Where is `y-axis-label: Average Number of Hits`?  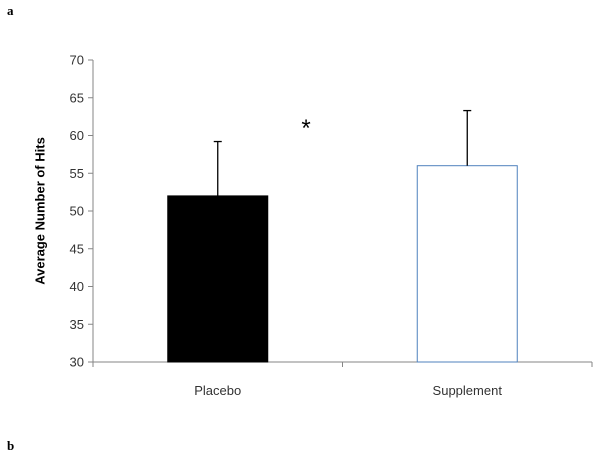
y-axis-label: Average Number of Hits is located at coordinates (39, 211).